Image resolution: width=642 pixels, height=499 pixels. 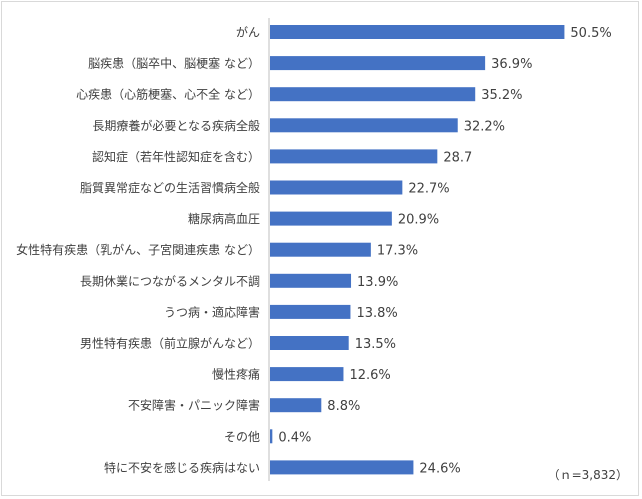 What do you see at coordinates (242, 437) in the screenshot?
I see `category-label: その他` at bounding box center [242, 437].